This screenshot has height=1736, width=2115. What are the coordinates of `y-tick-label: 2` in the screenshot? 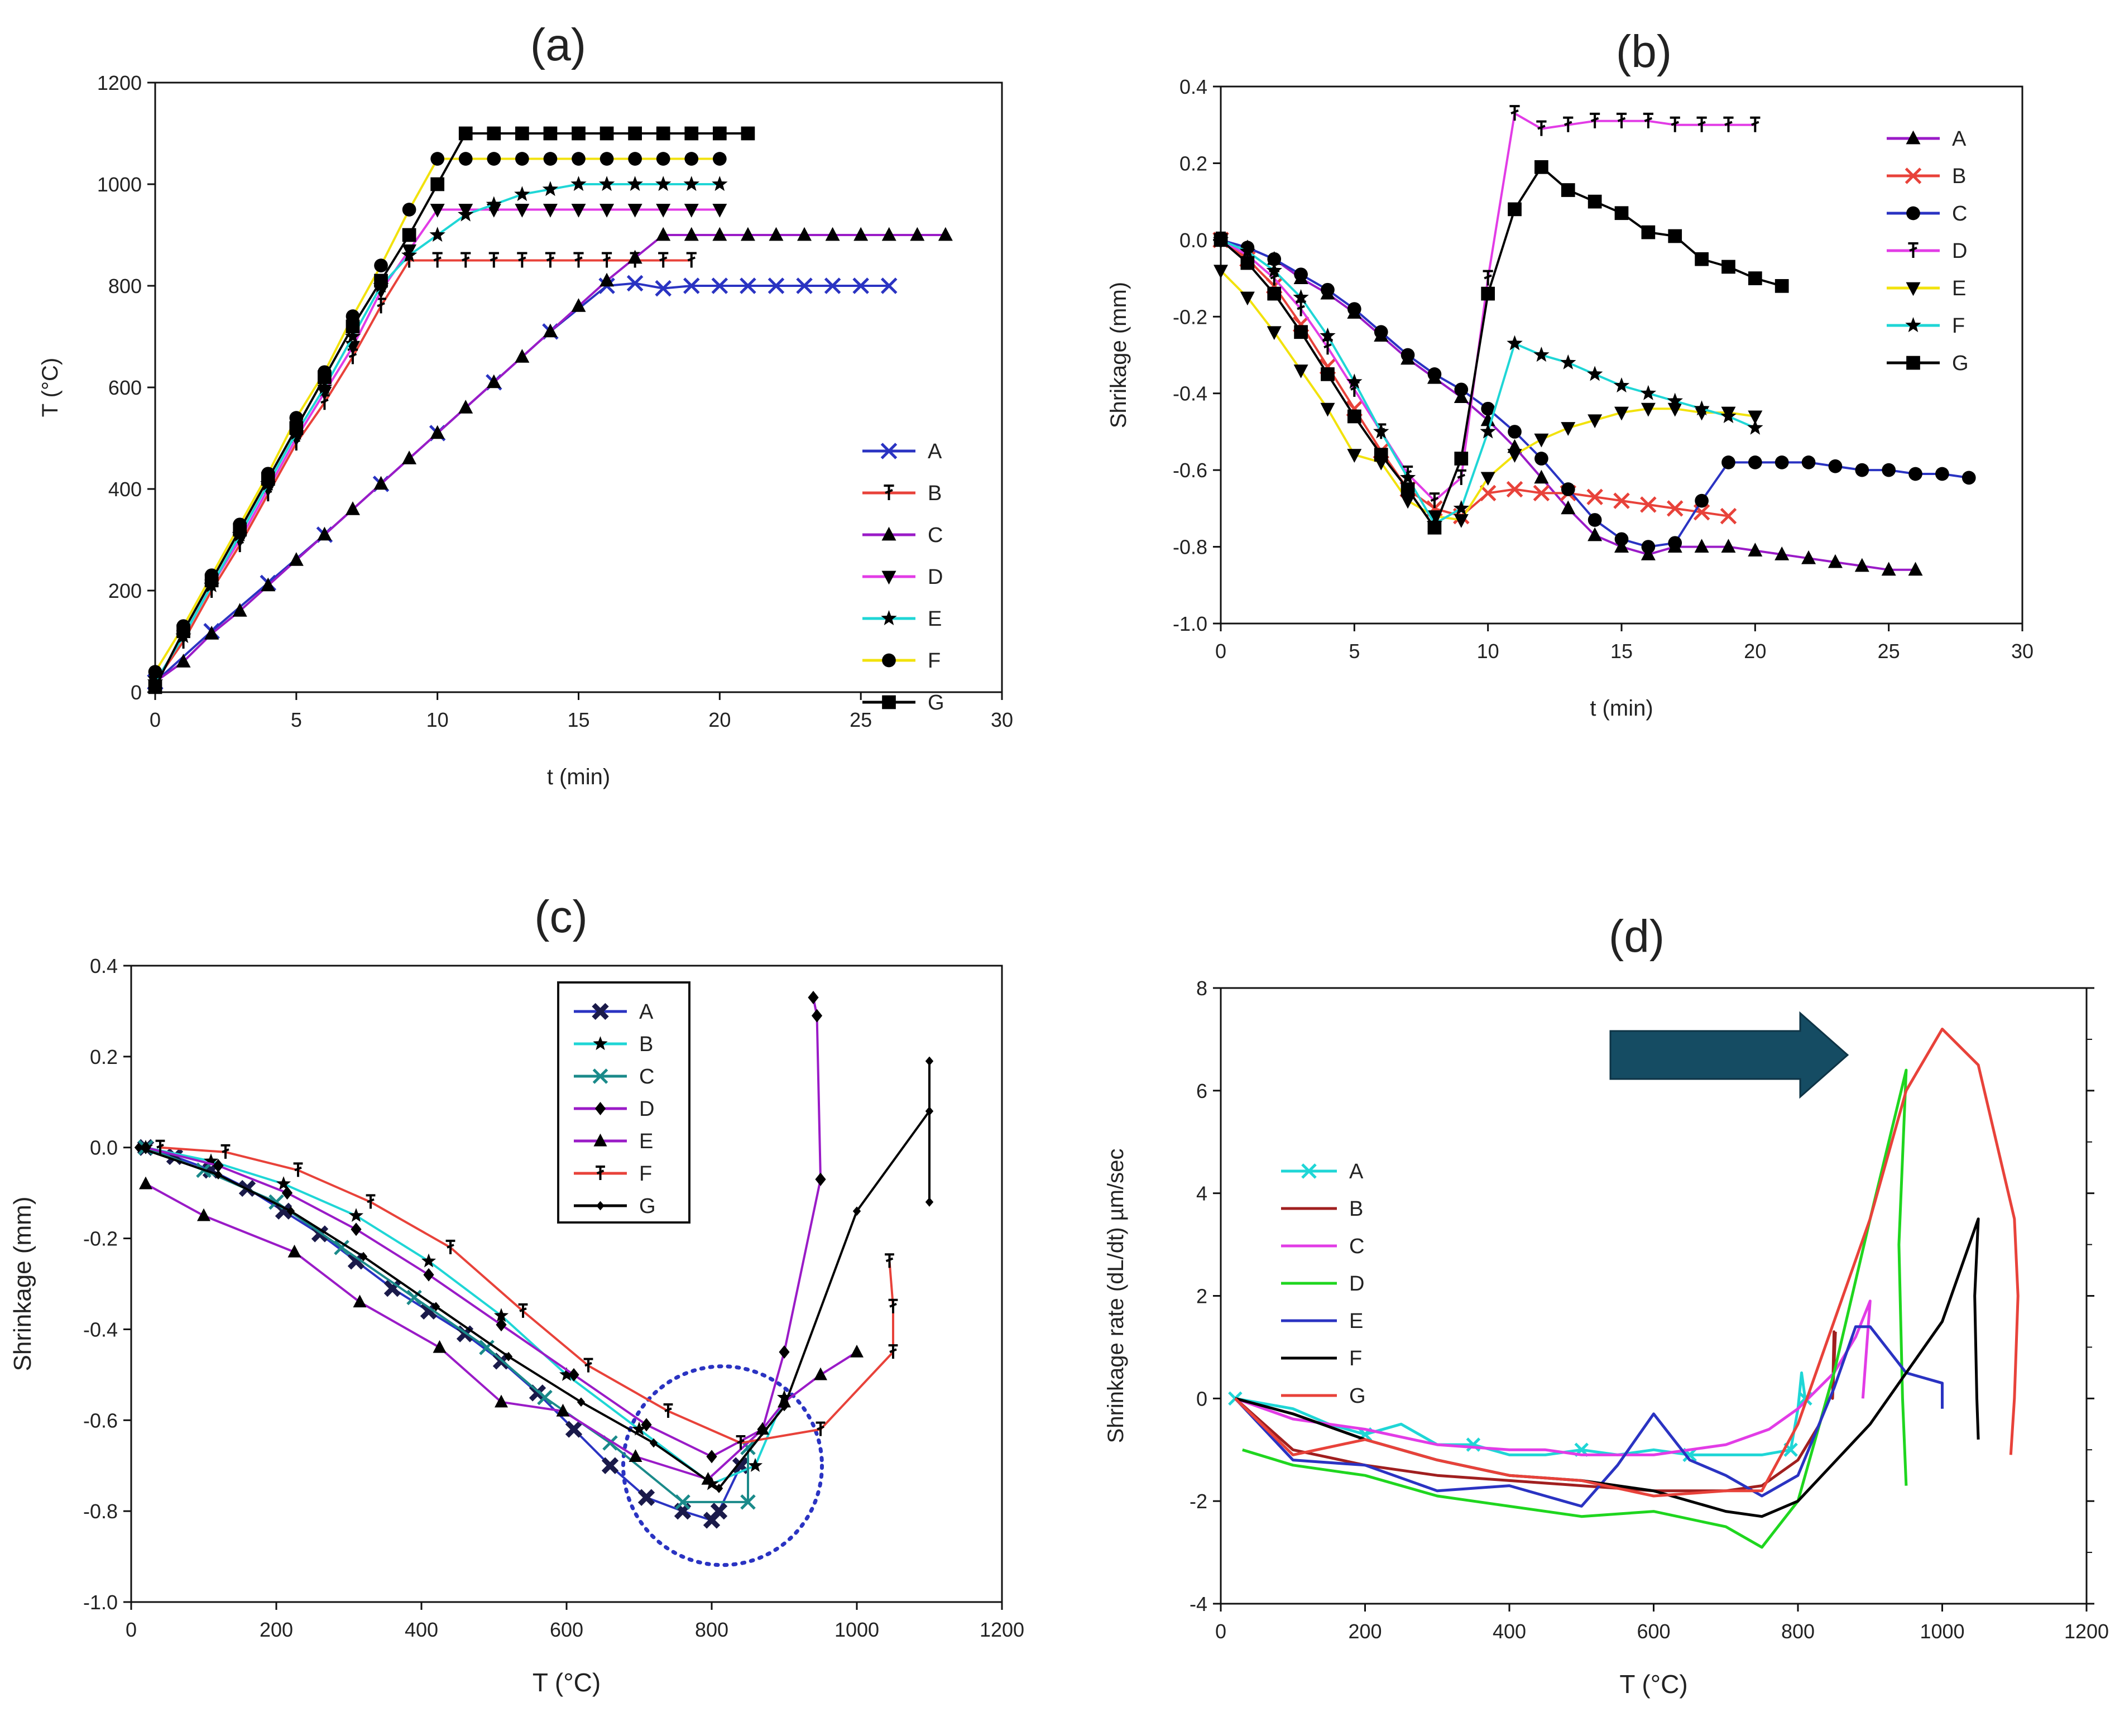 It's located at (1201, 1296).